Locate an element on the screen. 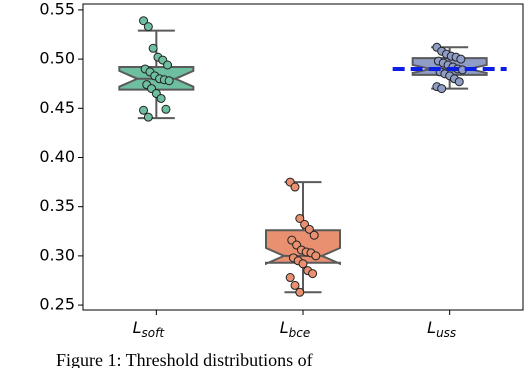 The image size is (532, 368). y-tick-label: 0.55 is located at coordinates (57, 9).